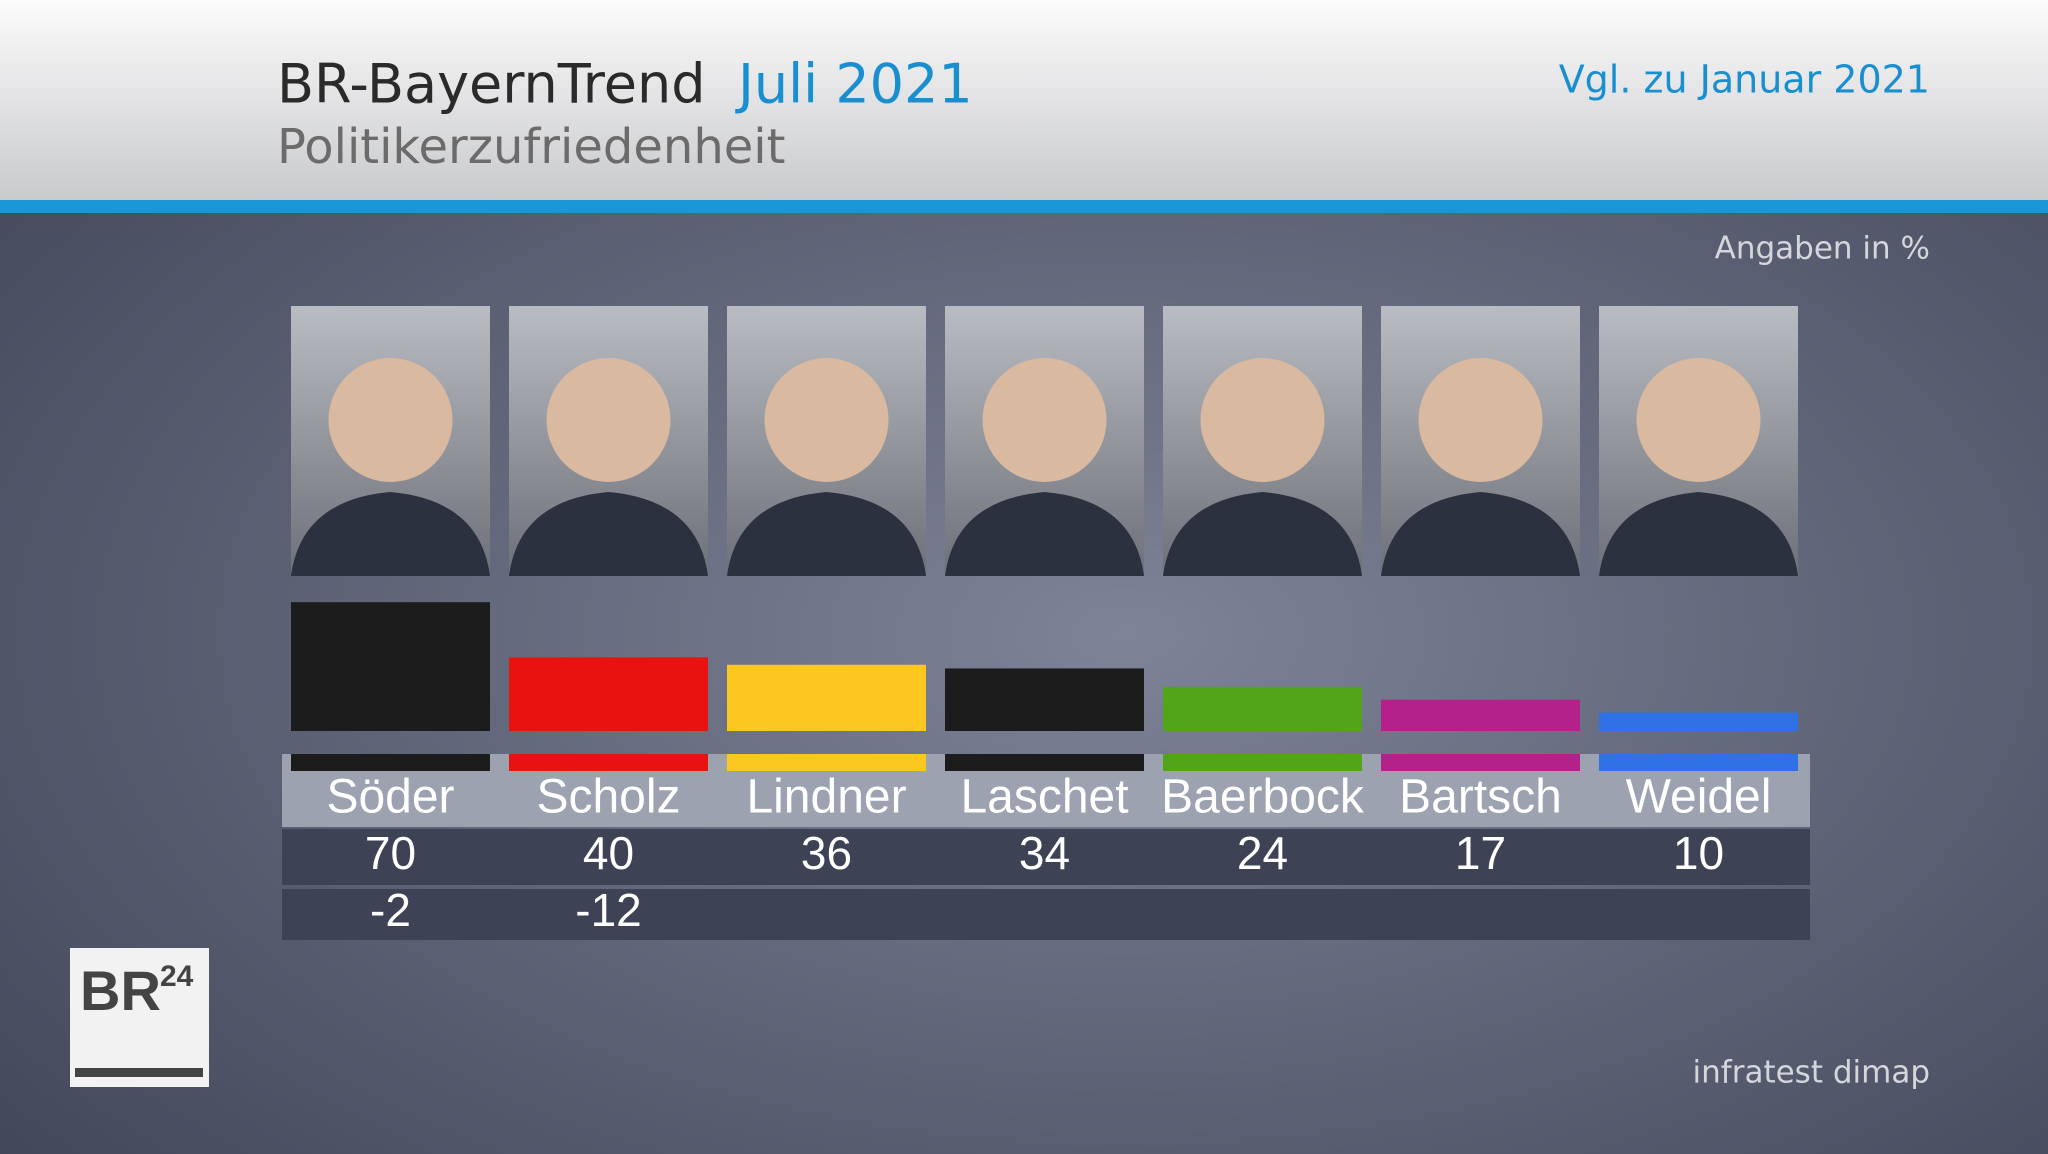 The image size is (2048, 1154). I want to click on value-label: 70, so click(390, 853).